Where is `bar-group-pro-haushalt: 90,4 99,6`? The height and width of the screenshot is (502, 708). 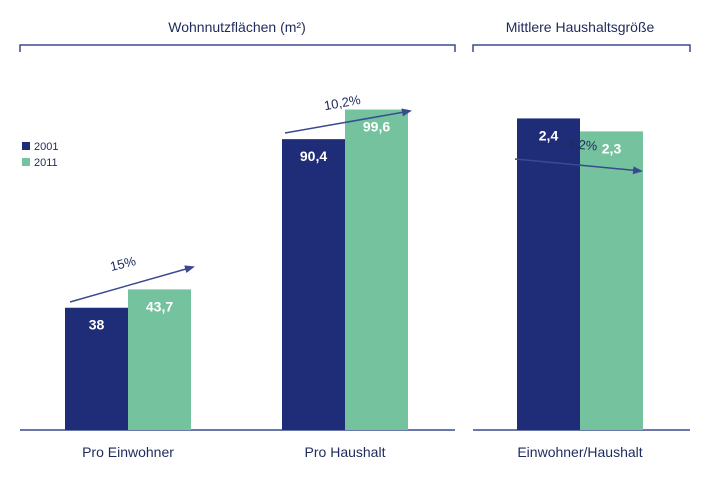
bar-group-pro-haushalt: 90,4 99,6 is located at coordinates (345, 270).